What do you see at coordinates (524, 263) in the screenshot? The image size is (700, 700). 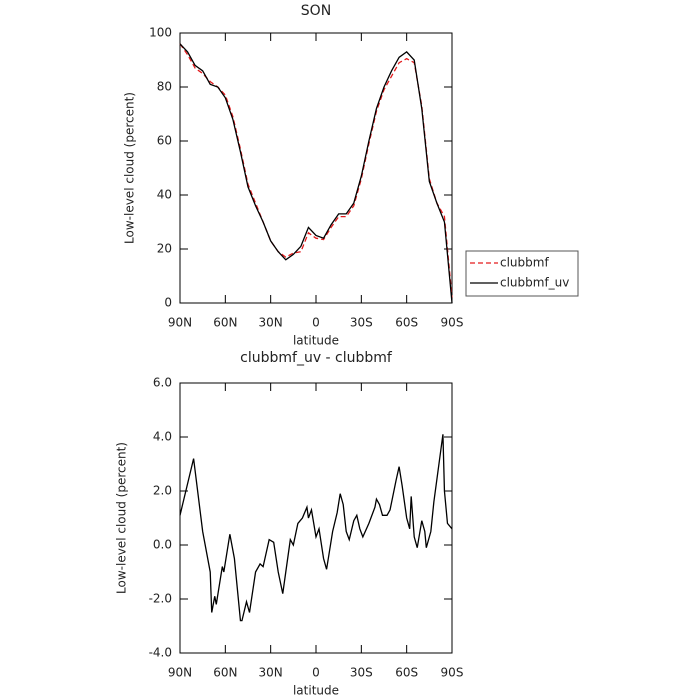 I see `legend-label: clubbmf` at bounding box center [524, 263].